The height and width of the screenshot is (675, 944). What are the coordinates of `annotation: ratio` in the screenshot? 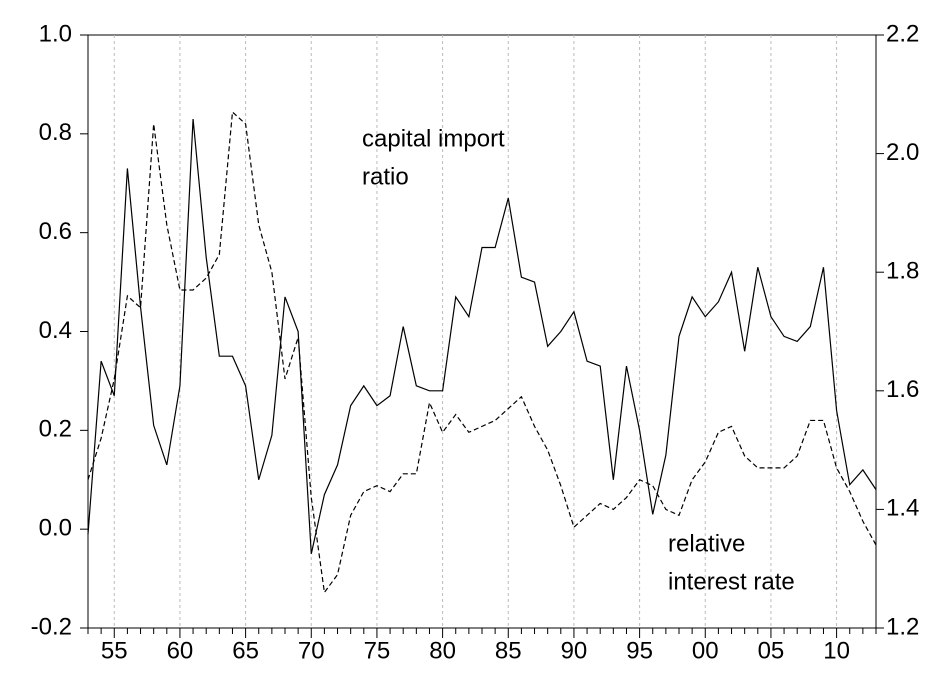 It's located at (385, 176).